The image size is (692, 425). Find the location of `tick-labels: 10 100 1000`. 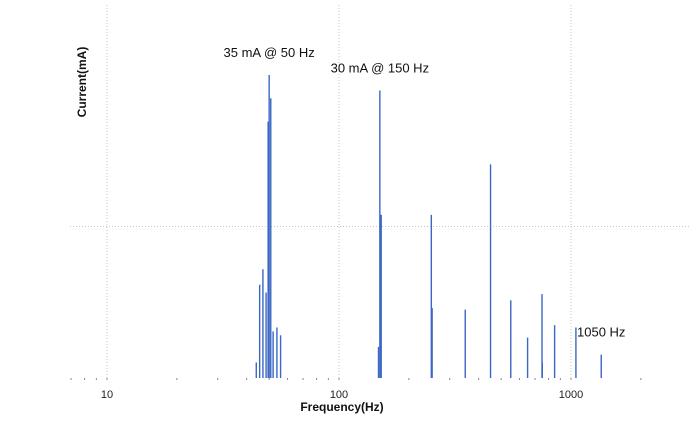

tick-labels: 10 100 1000 is located at coordinates (342, 395).